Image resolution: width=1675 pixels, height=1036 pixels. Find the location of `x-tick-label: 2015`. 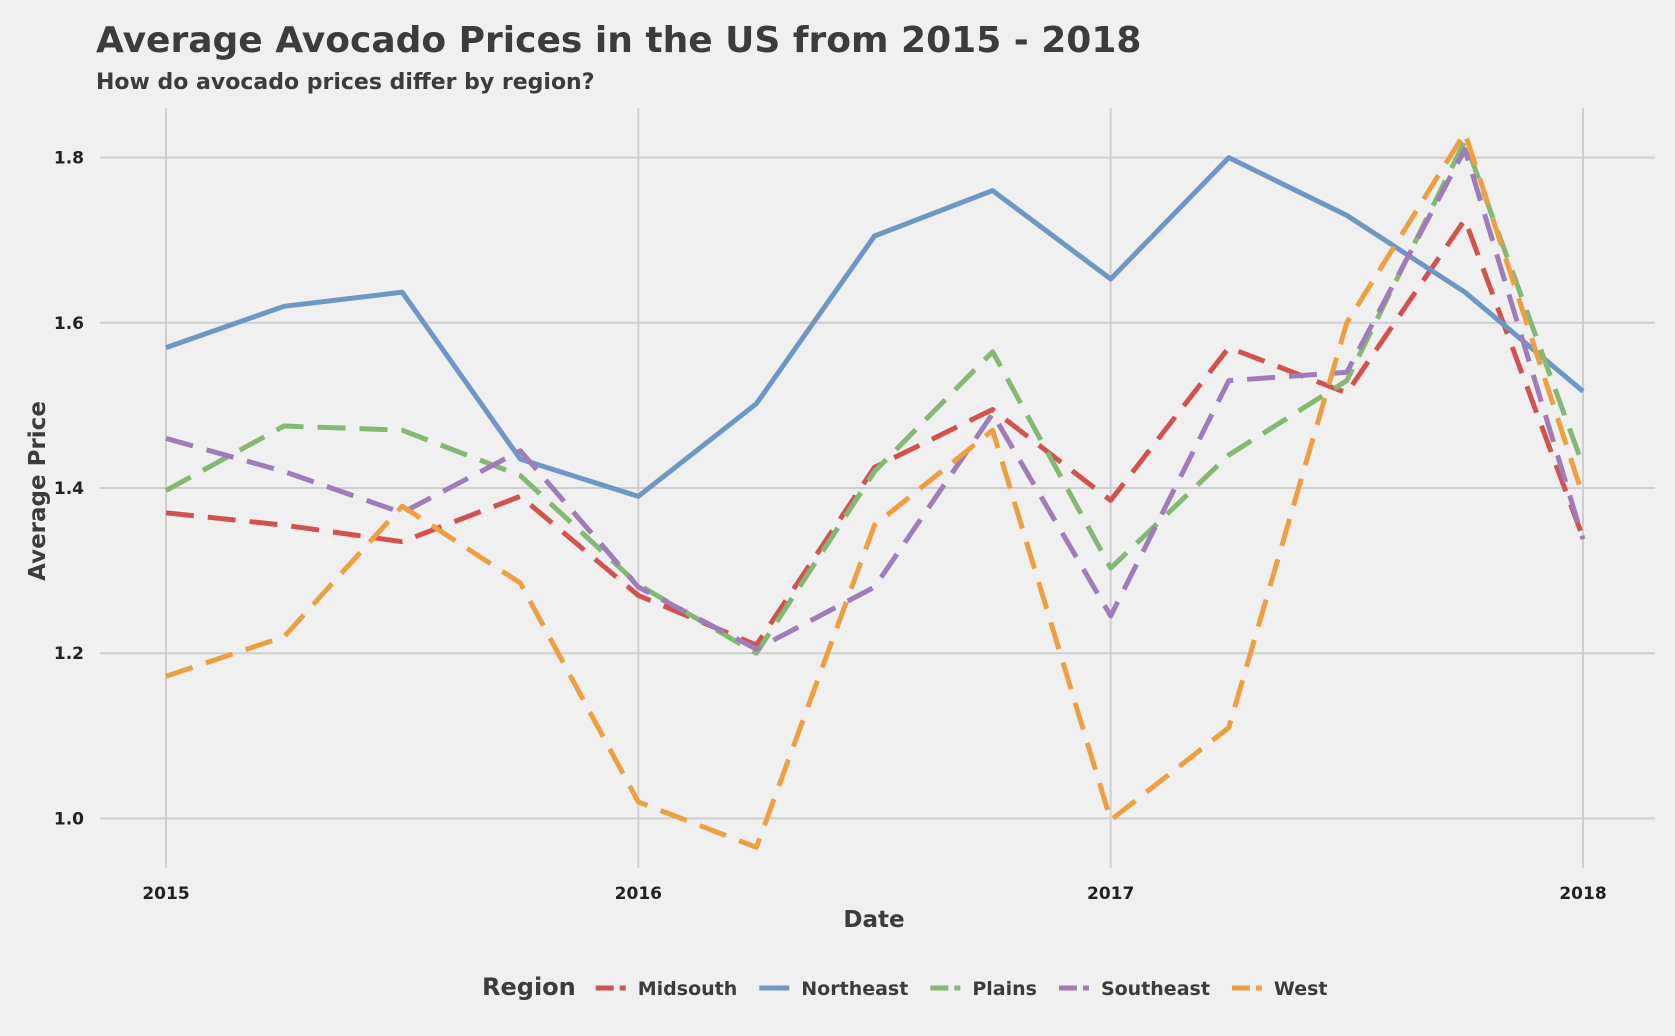

x-tick-label: 2015 is located at coordinates (165, 894).